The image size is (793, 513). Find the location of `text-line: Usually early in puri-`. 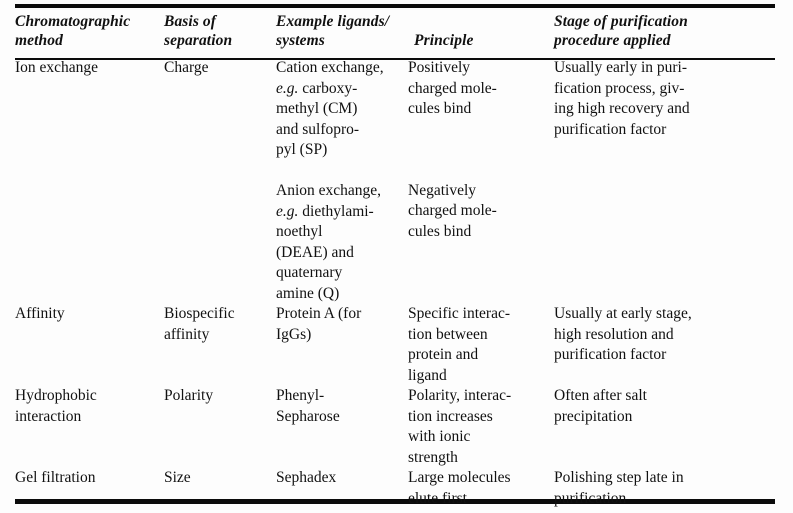

text-line: Usually early in puri- is located at coordinates (621, 67).